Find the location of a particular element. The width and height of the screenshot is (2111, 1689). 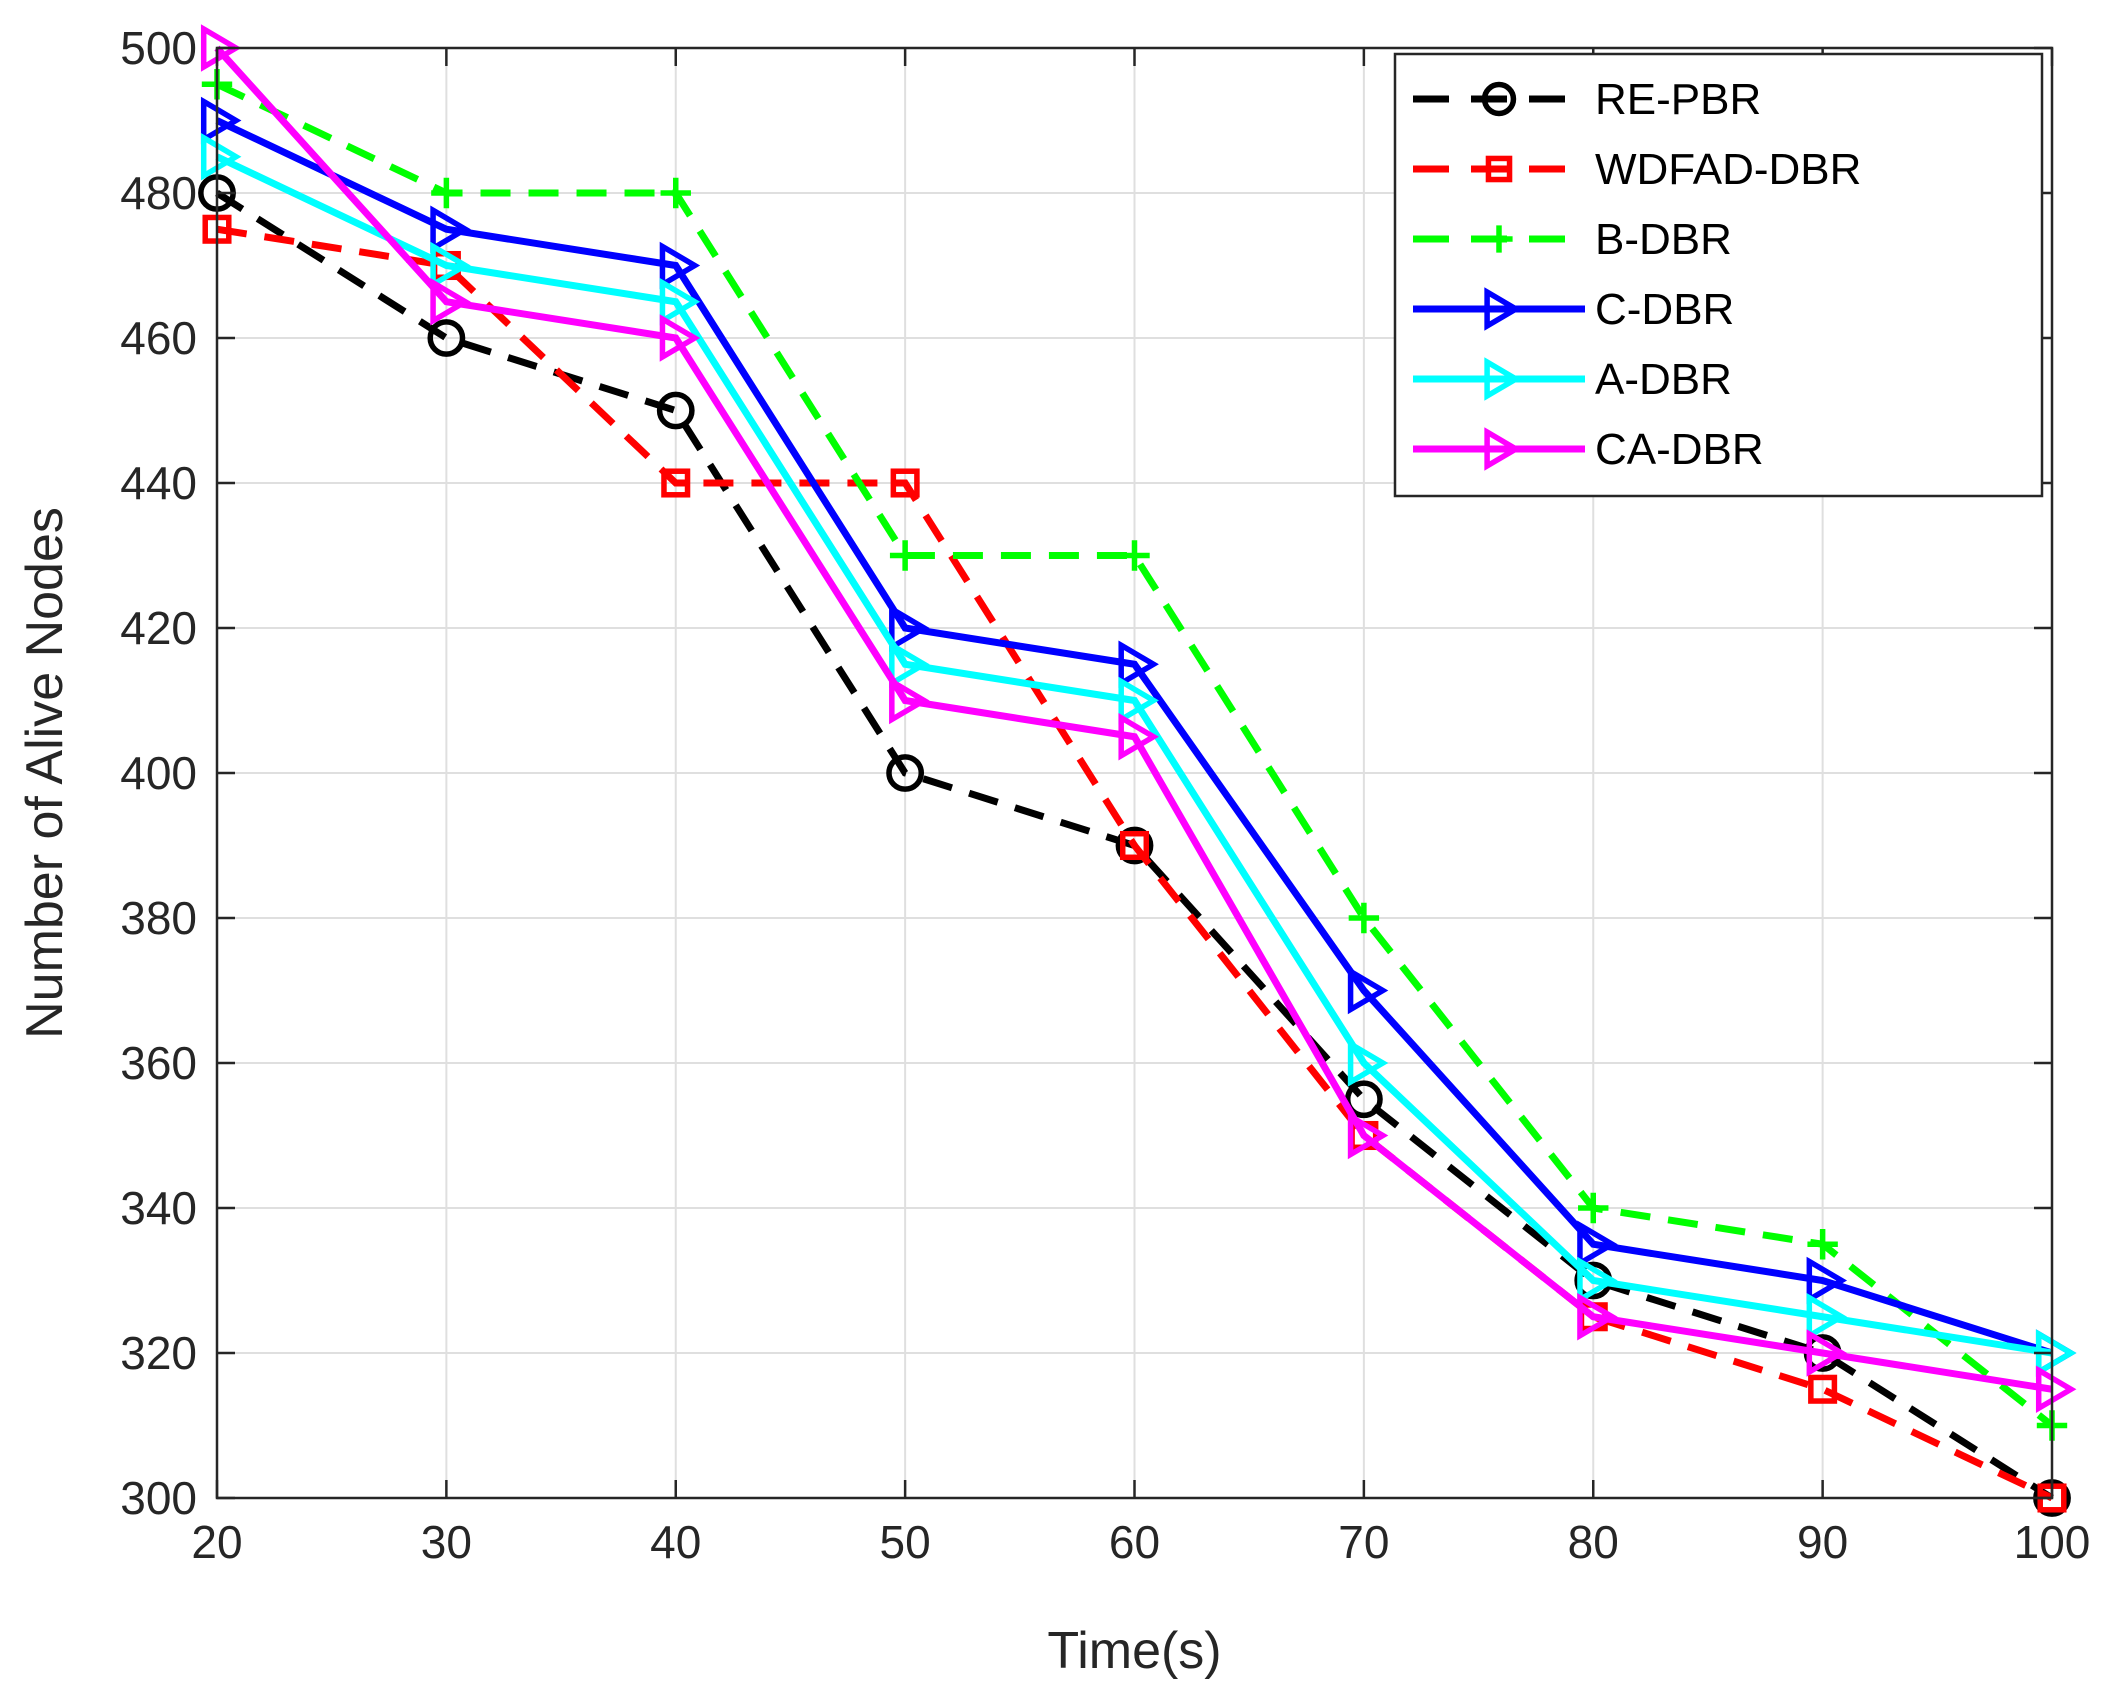

legend-box is located at coordinates (1718, 275).